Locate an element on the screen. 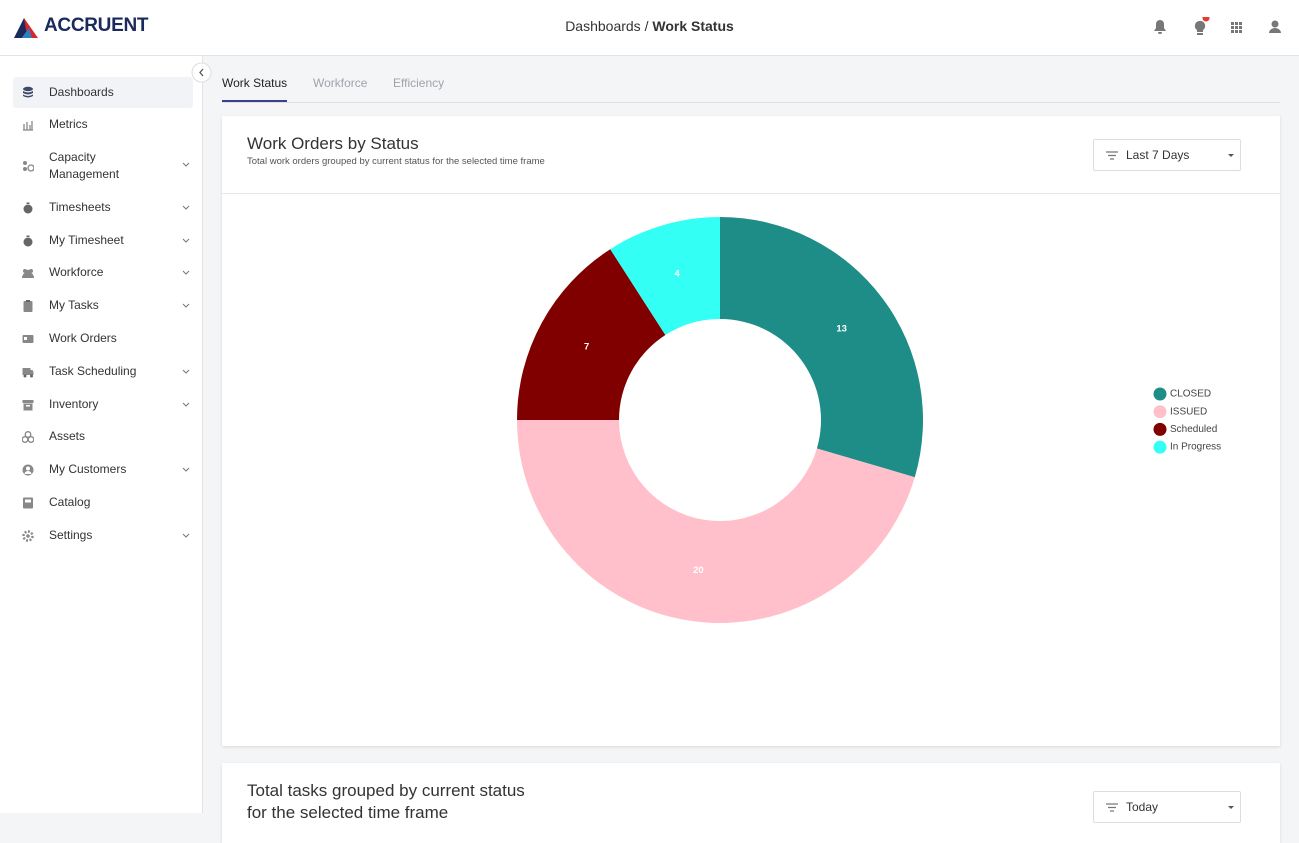 Image resolution: width=1299 pixels, height=843 pixels. user-icon is located at coordinates (1275, 27).